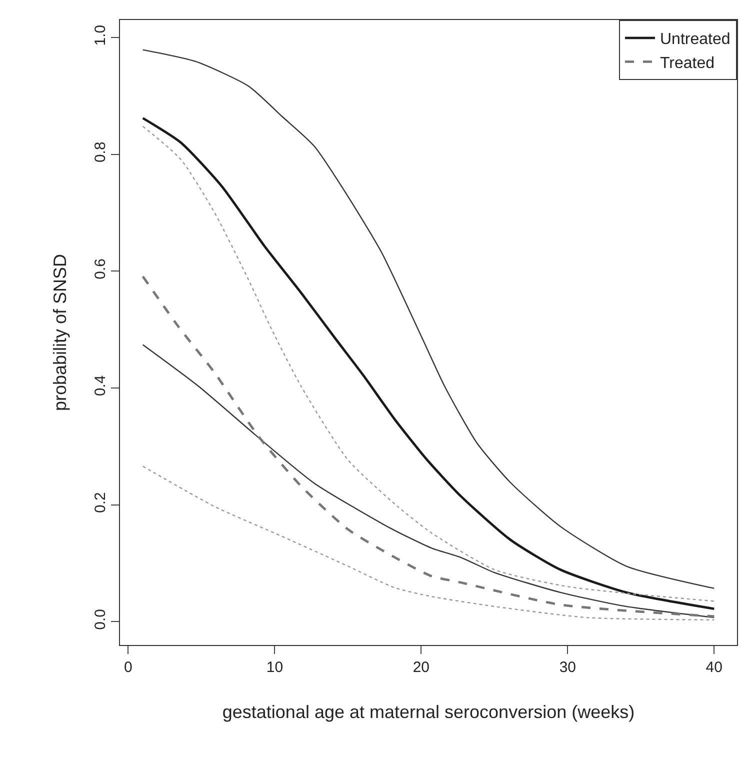 Image resolution: width=744 pixels, height=757 pixels. What do you see at coordinates (100, 269) in the screenshot?
I see `y-tick-label: 0.6` at bounding box center [100, 269].